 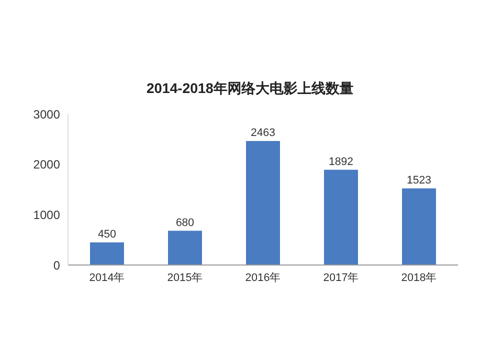 What do you see at coordinates (107, 234) in the screenshot?
I see `data-label: 450` at bounding box center [107, 234].